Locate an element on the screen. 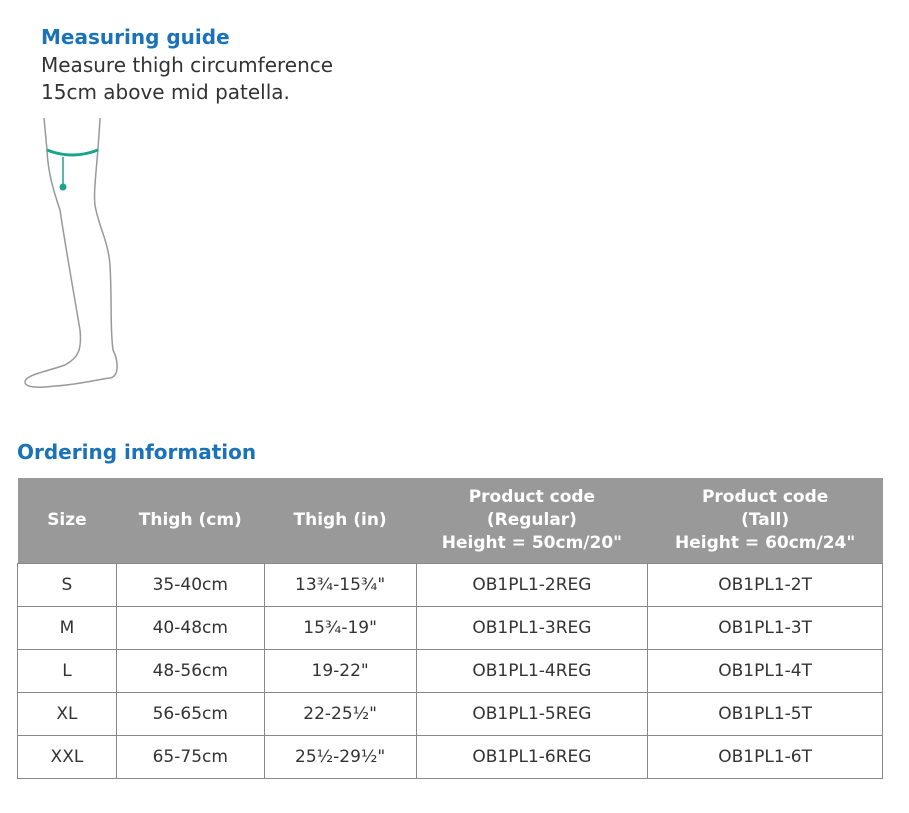 The height and width of the screenshot is (813, 909). table-cell: 40-48cm is located at coordinates (190, 628).